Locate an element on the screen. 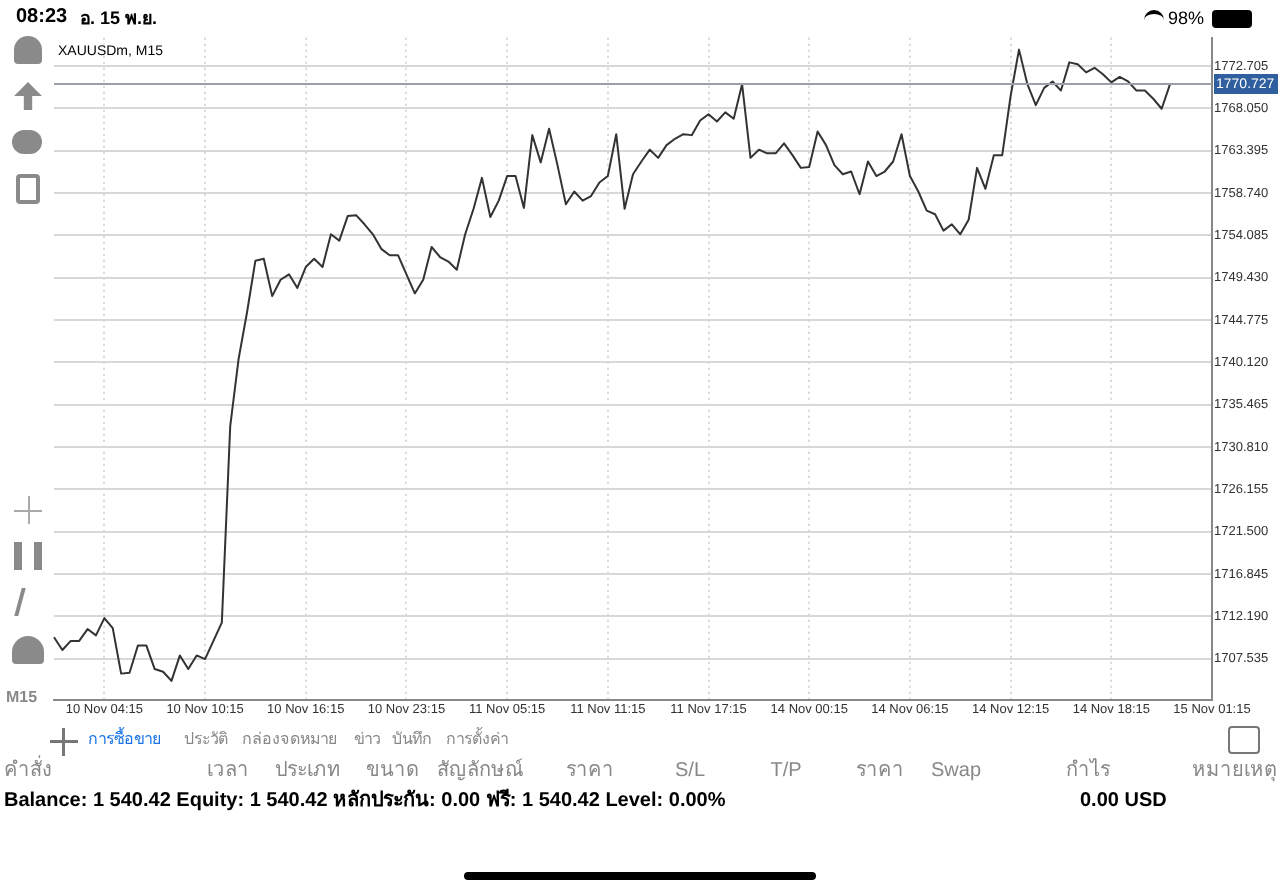 The height and width of the screenshot is (894, 1280). text: 0.00 USD is located at coordinates (1123, 802).